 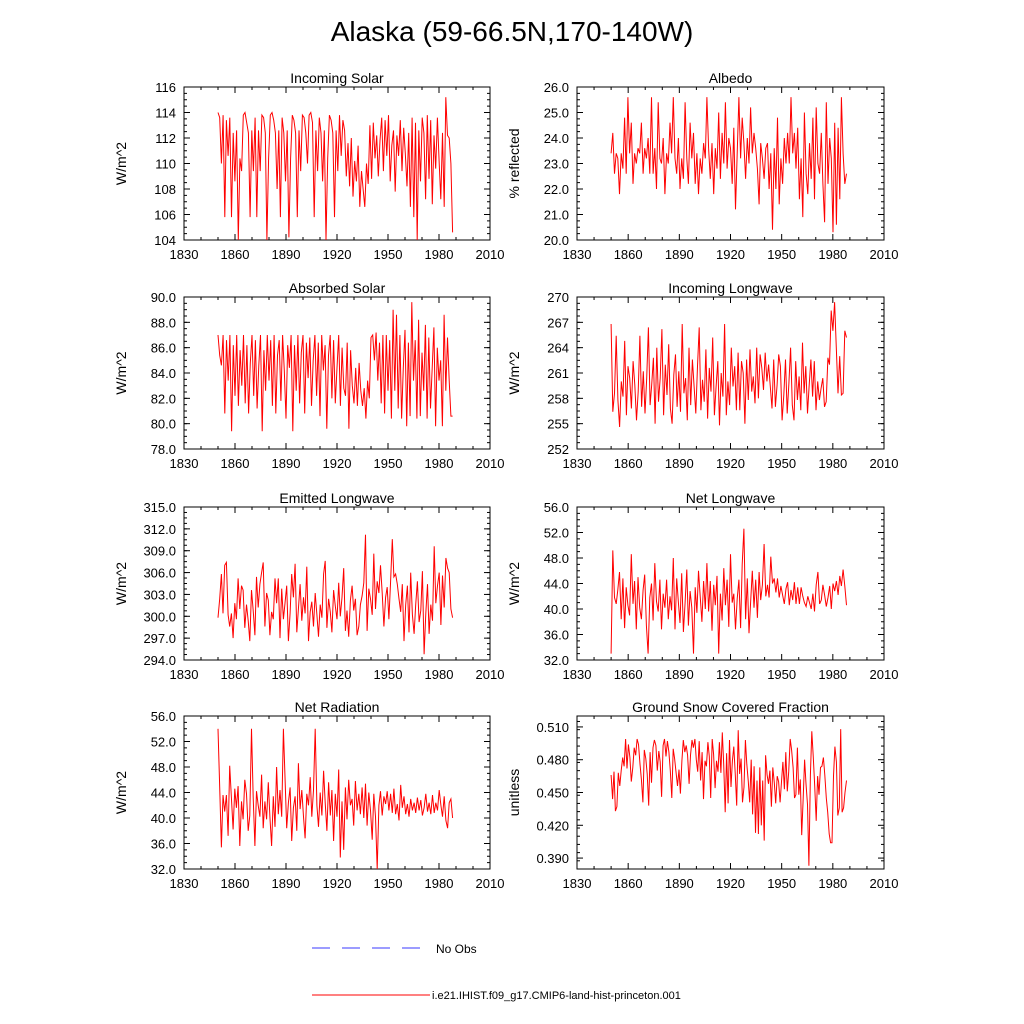 I want to click on y-tick-label: 40.0, so click(x=163, y=818).